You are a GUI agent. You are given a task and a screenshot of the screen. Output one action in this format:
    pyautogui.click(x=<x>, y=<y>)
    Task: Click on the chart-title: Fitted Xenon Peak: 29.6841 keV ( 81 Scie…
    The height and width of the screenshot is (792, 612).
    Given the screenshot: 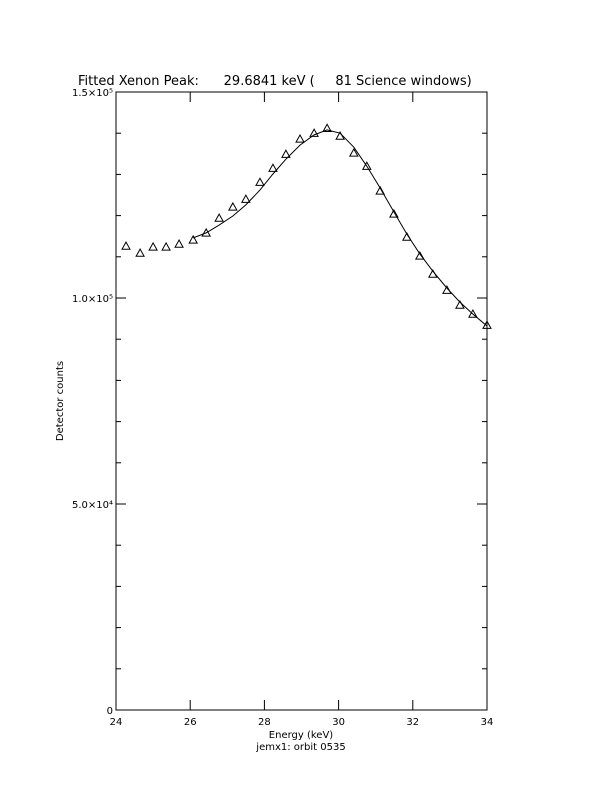 What is the action you would take?
    pyautogui.click(x=275, y=81)
    